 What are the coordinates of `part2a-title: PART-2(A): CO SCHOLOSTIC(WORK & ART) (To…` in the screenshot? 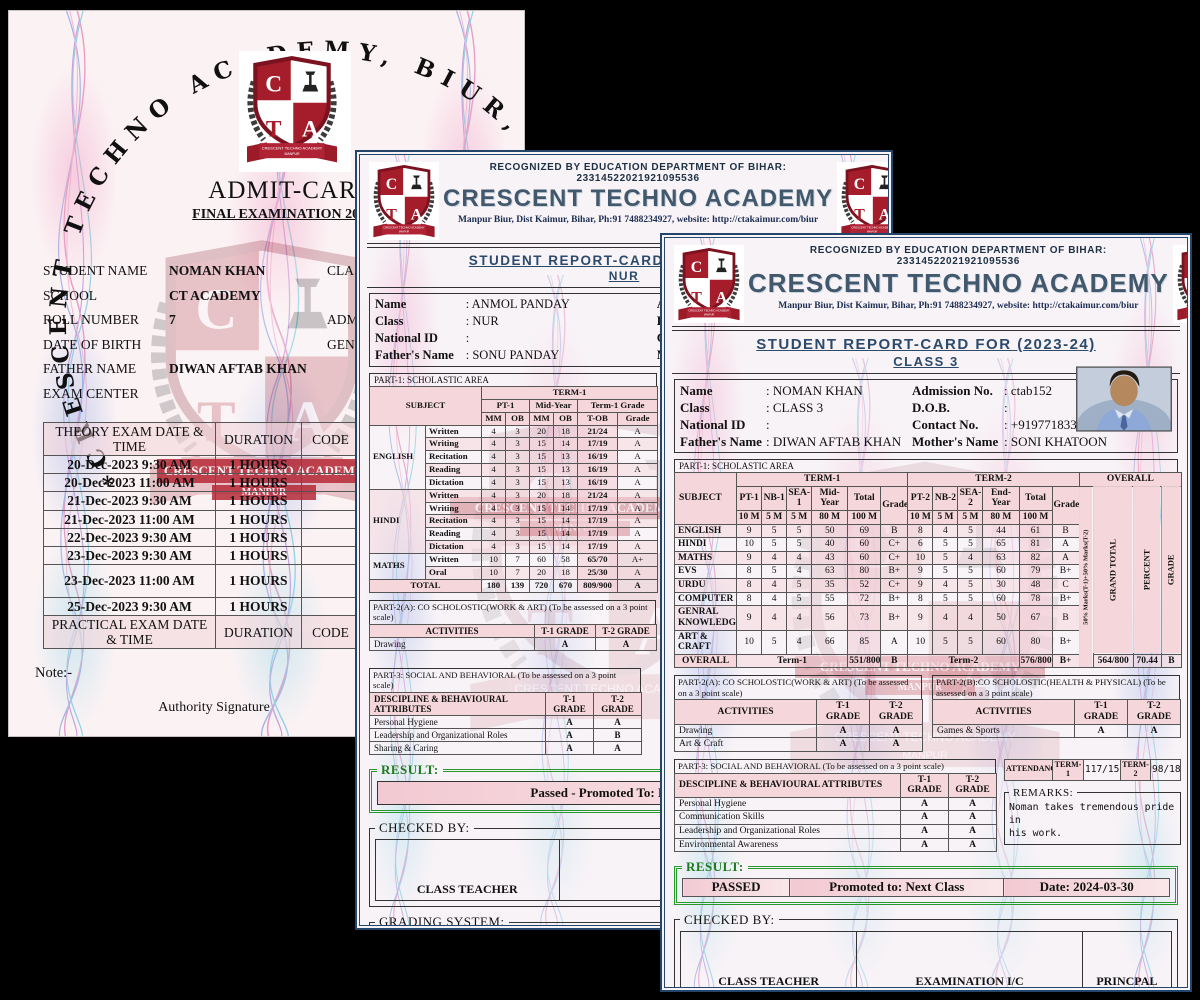 It's located at (798, 687).